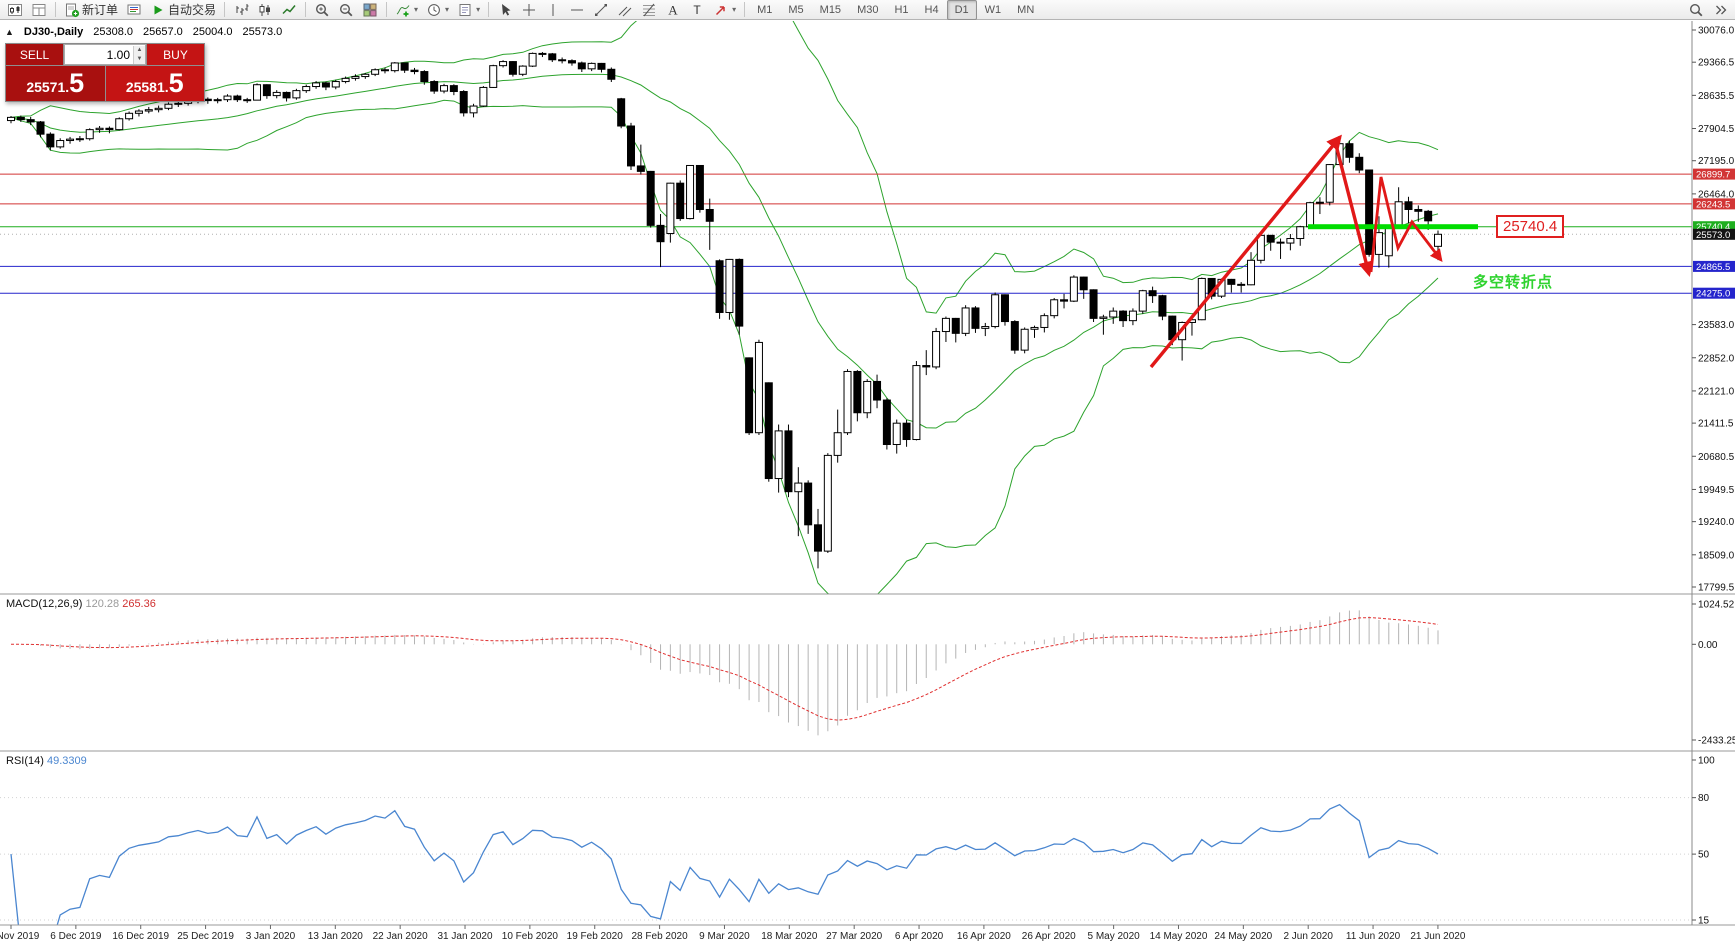 The width and height of the screenshot is (1735, 944). Describe the element at coordinates (175, 54) in the screenshot. I see `buy-button: BUY` at that location.